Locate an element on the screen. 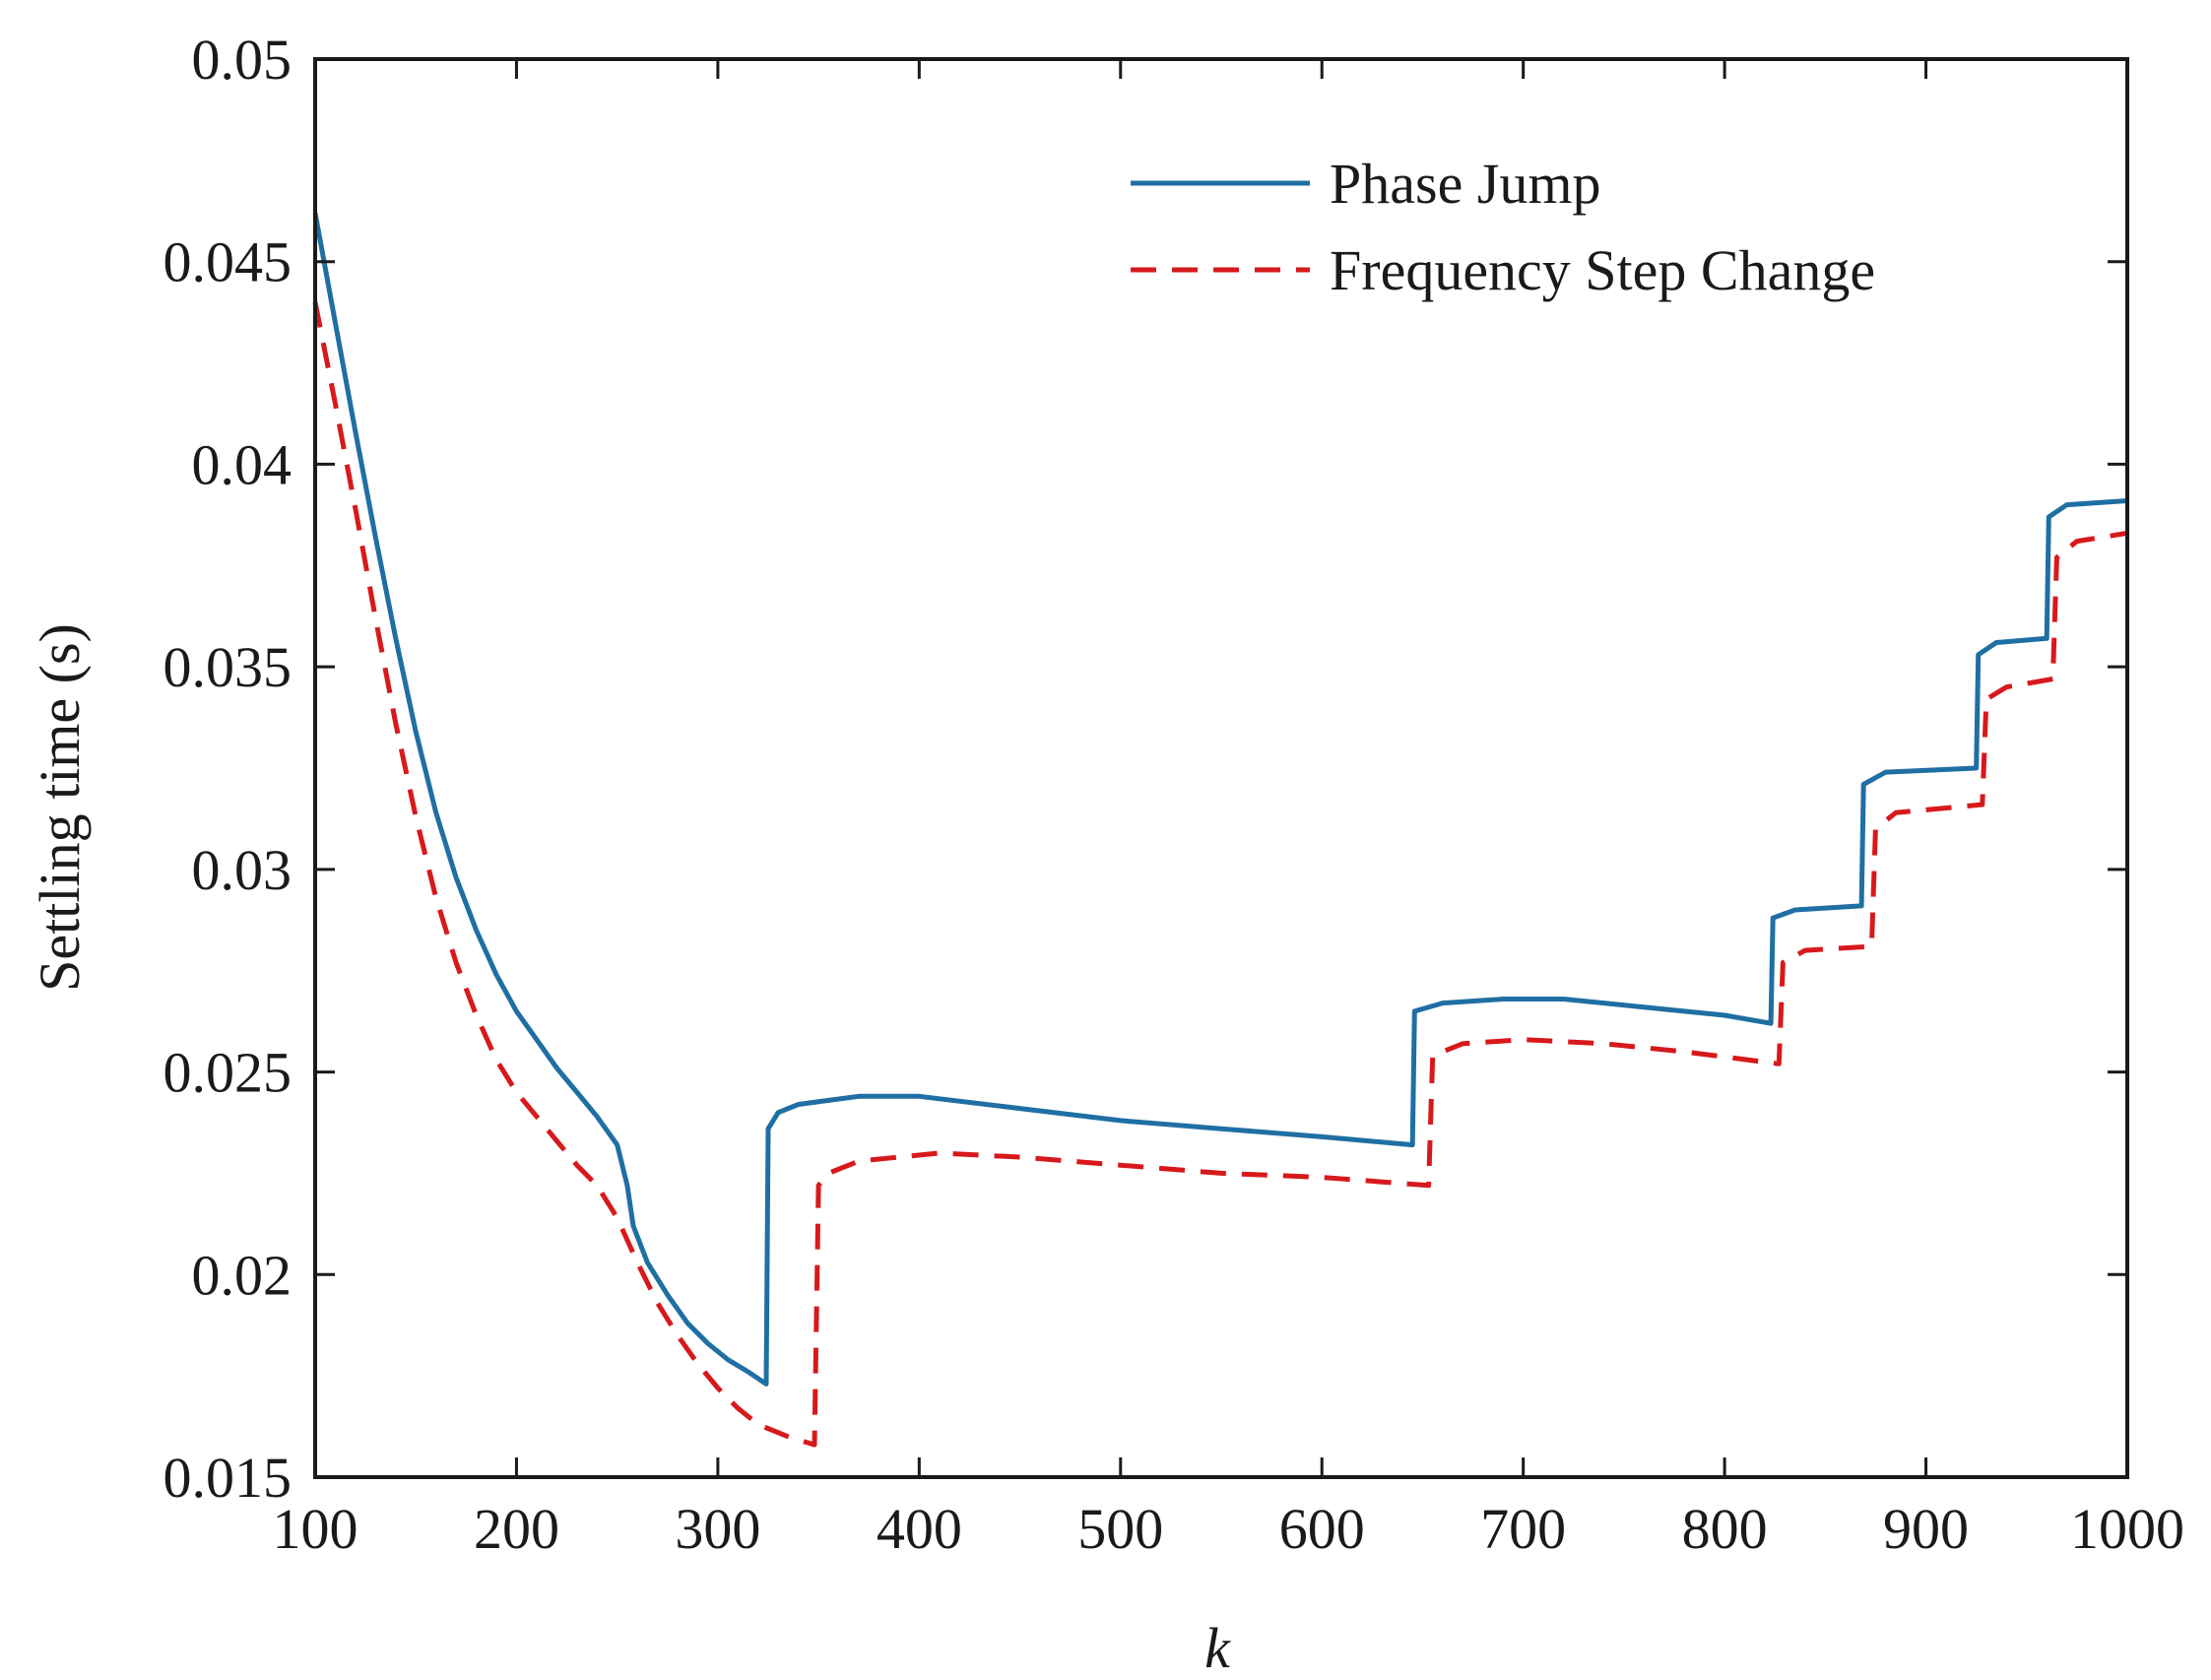 Image resolution: width=2211 pixels, height=1680 pixels. x-tick-label-1000: 1000 is located at coordinates (2127, 1529).